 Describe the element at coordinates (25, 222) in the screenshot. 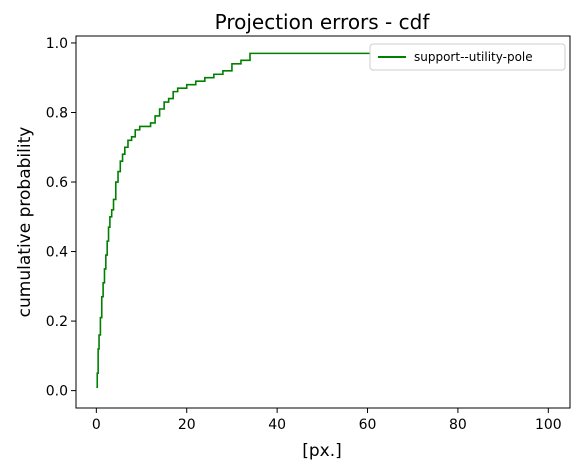

I see `y-axis-label: cumulative probability` at that location.